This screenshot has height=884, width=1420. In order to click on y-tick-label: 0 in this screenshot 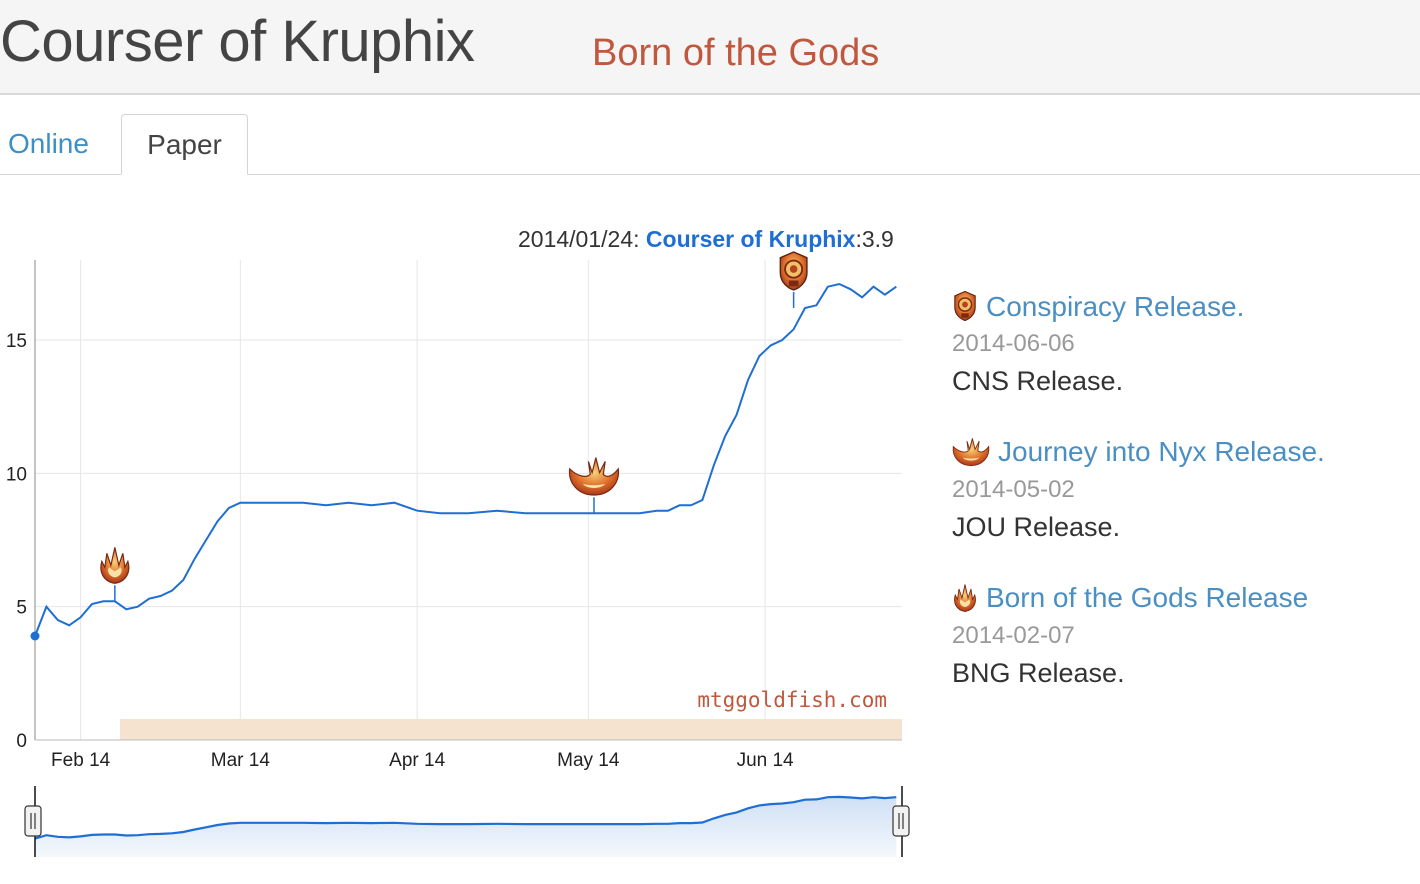, I will do `click(21, 741)`.